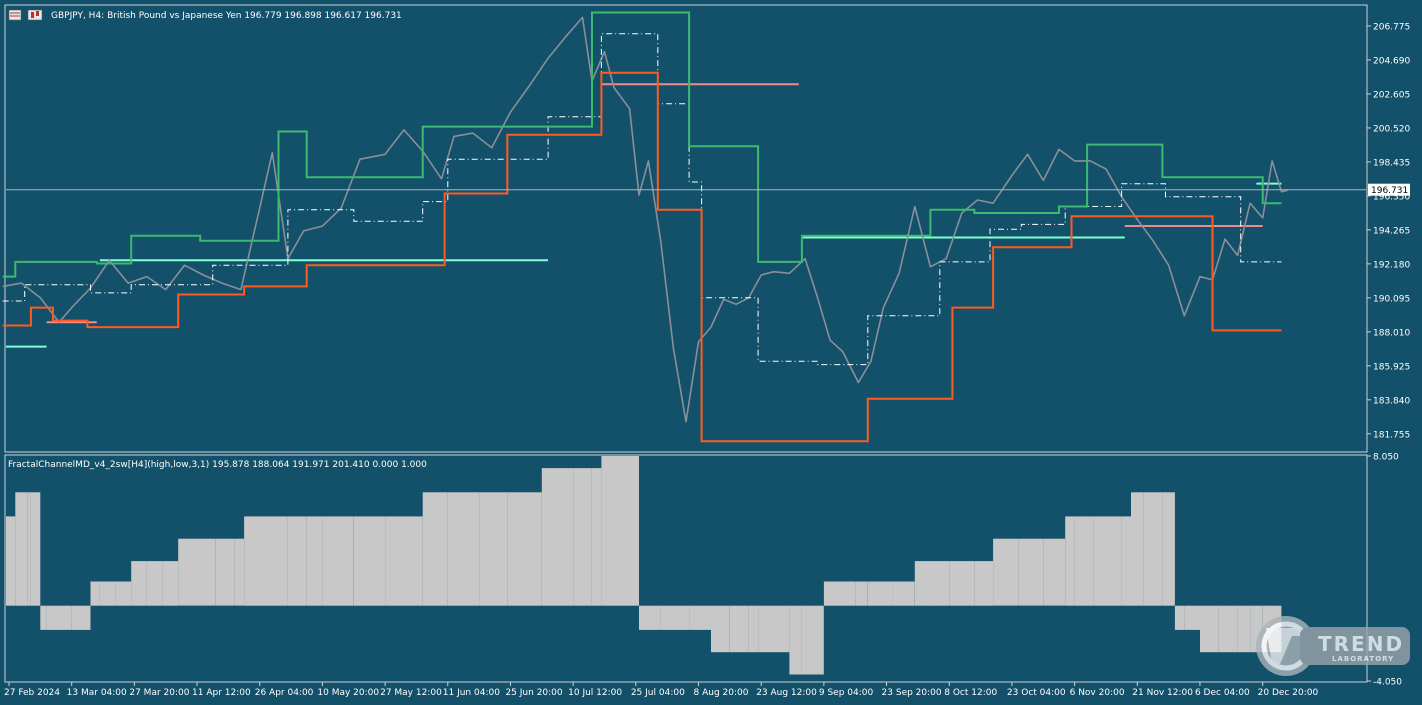  Describe the element at coordinates (1391, 367) in the screenshot. I see `price-axis-tick-label: 185.925` at that location.